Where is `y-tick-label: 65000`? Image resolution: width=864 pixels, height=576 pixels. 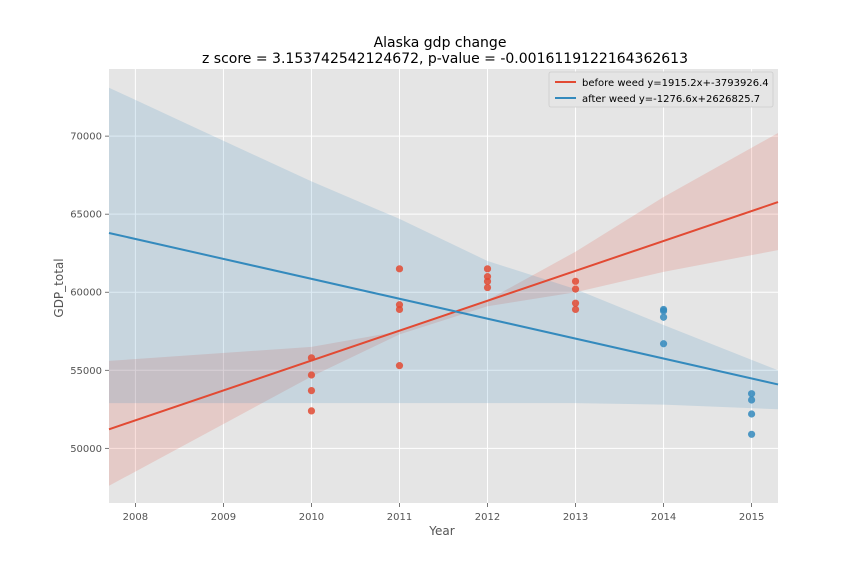 y-tick-label: 65000 is located at coordinates (86, 215).